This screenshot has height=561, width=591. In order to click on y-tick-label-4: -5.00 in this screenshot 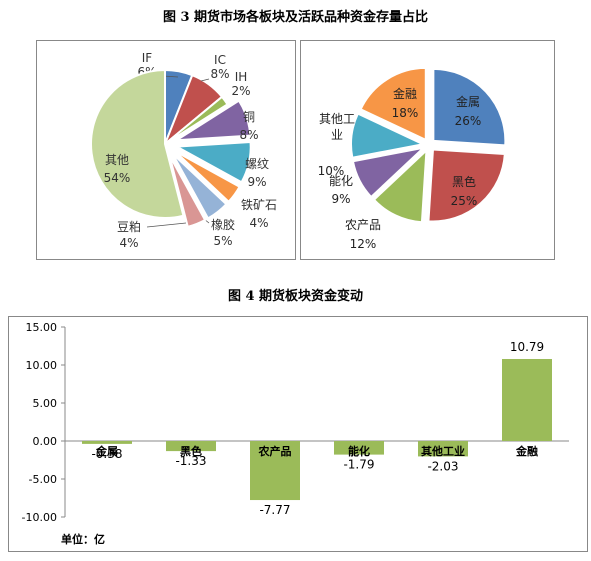, I will do `click(43, 479)`.